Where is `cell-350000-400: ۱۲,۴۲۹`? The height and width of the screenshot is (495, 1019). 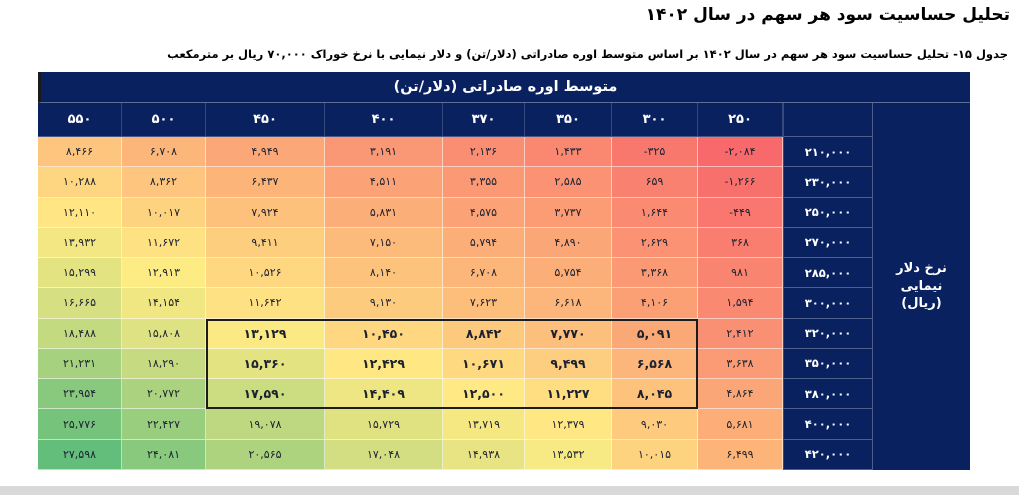 cell-350000-400: ۱۲,۴۲۹ is located at coordinates (384, 364).